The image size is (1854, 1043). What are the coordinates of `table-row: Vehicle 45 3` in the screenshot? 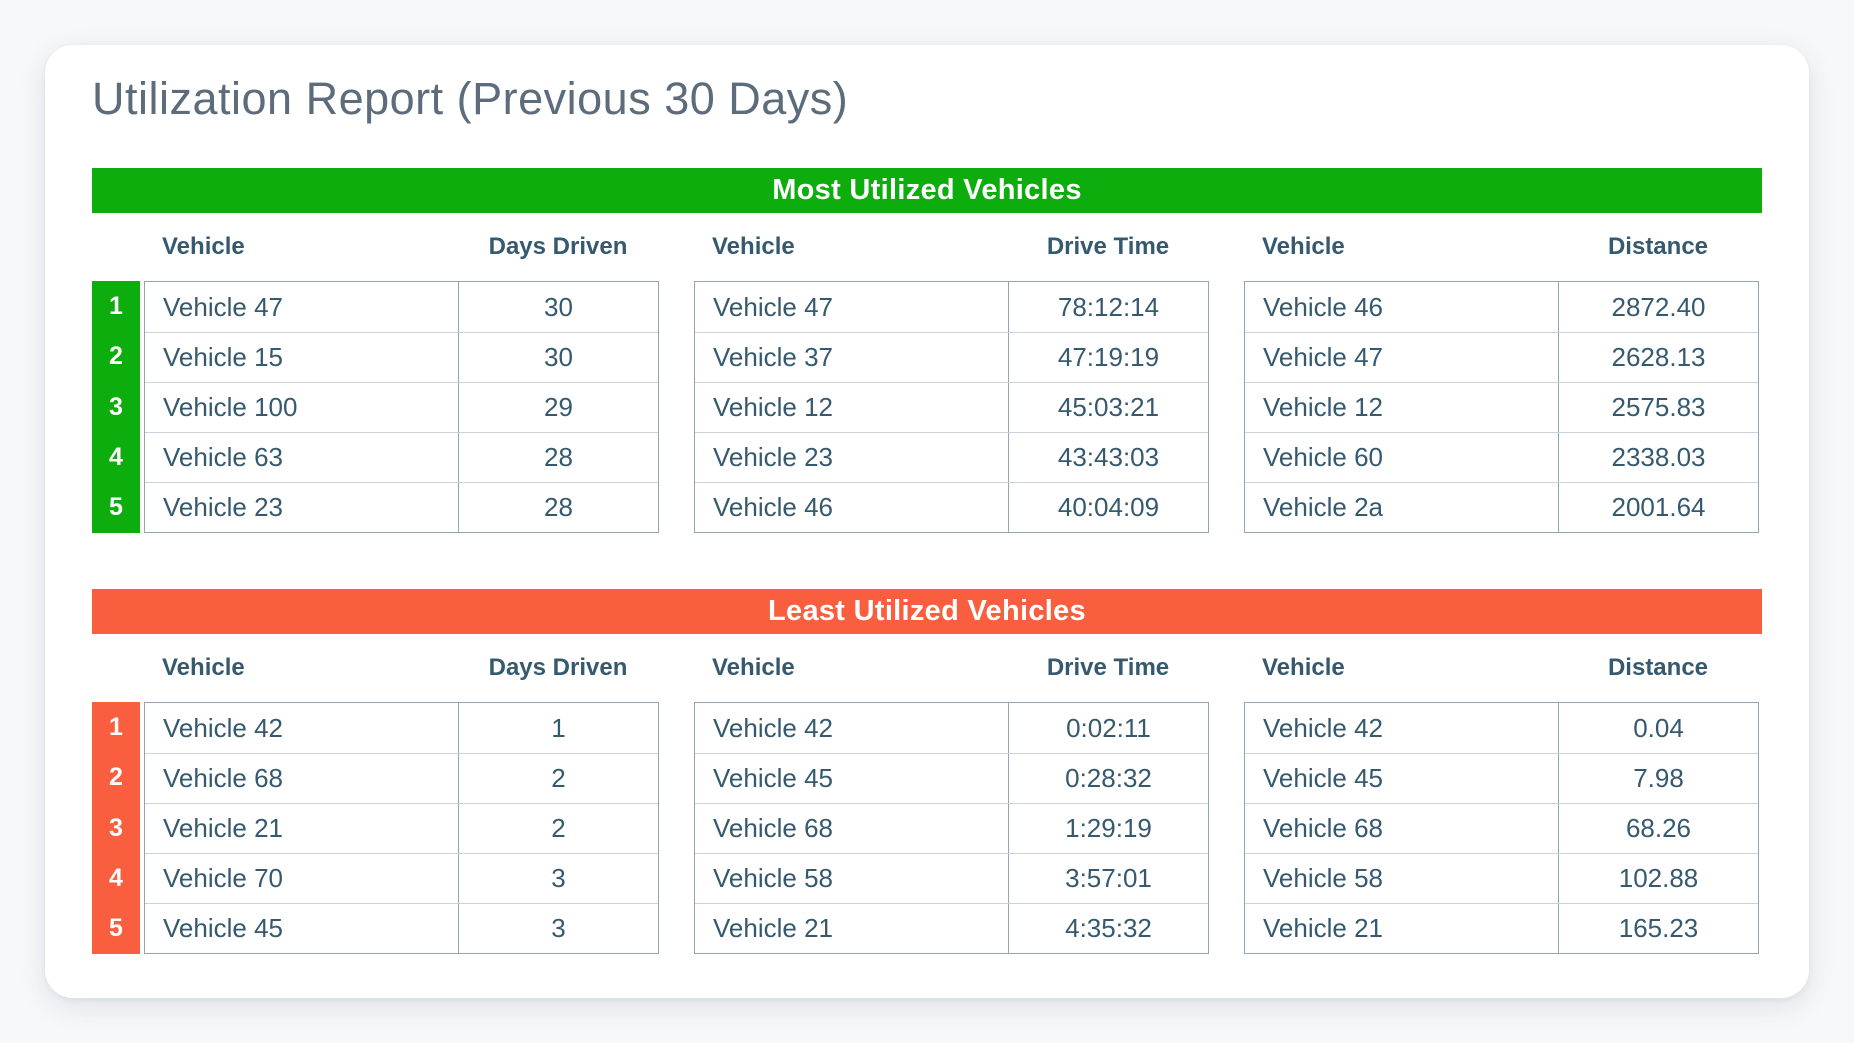 It's located at (401, 928).